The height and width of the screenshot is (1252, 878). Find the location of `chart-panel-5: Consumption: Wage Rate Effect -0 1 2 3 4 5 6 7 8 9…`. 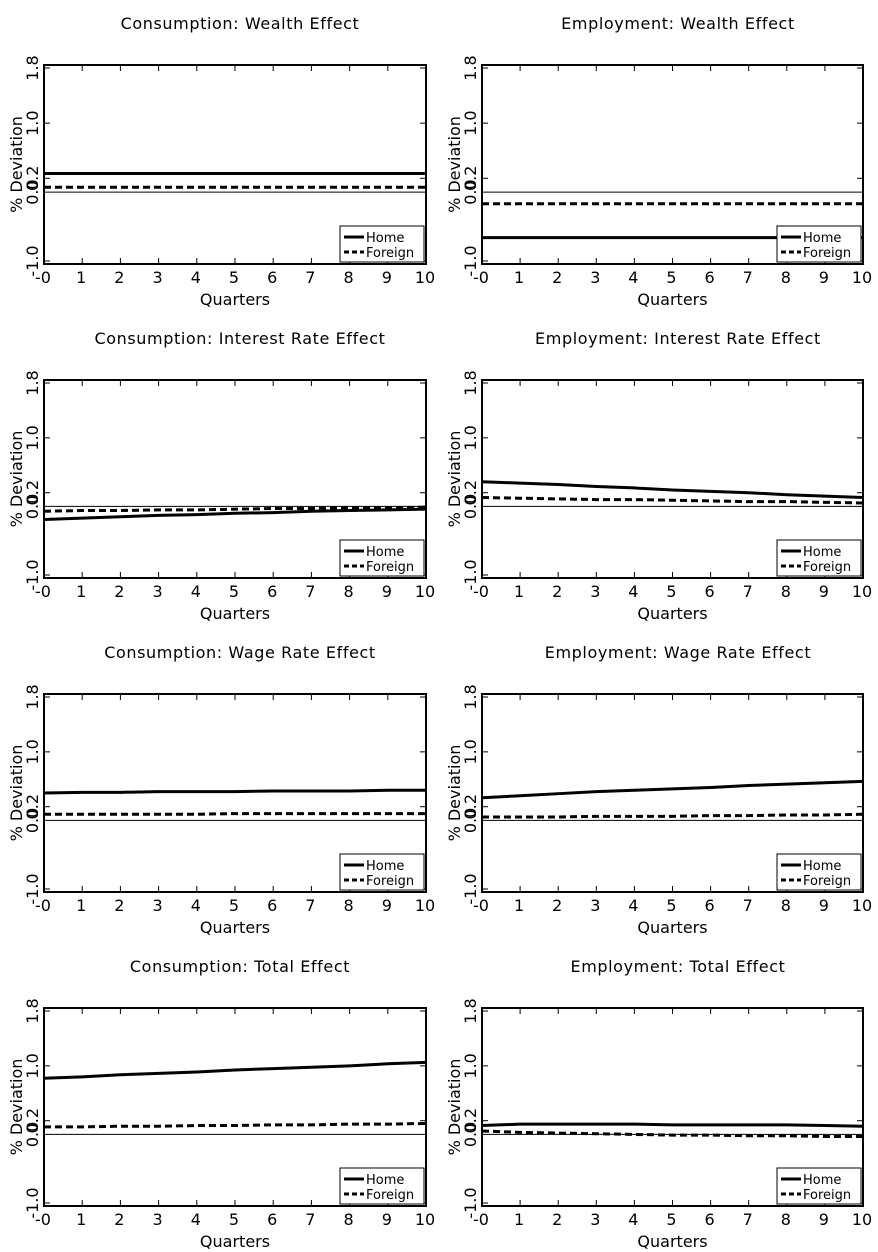

chart-panel-5: Consumption: Wage Rate Effect -0 1 2 3 4 5 6 7 8 9… is located at coordinates (221, 790).